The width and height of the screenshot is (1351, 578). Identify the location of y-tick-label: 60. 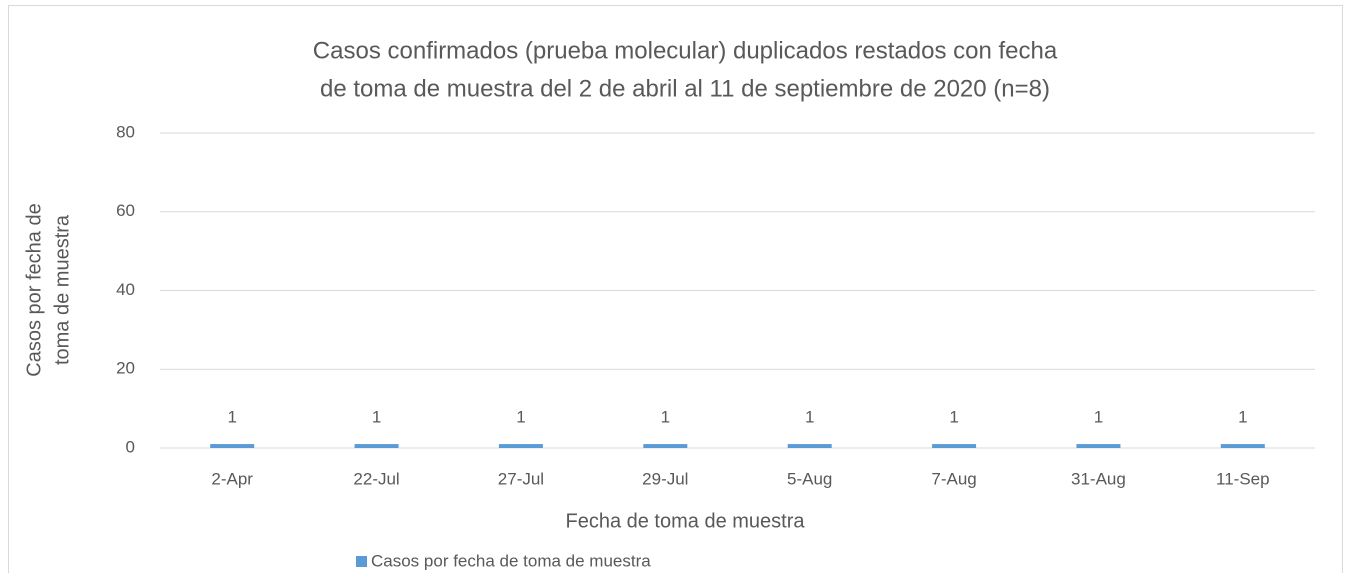
(125, 210).